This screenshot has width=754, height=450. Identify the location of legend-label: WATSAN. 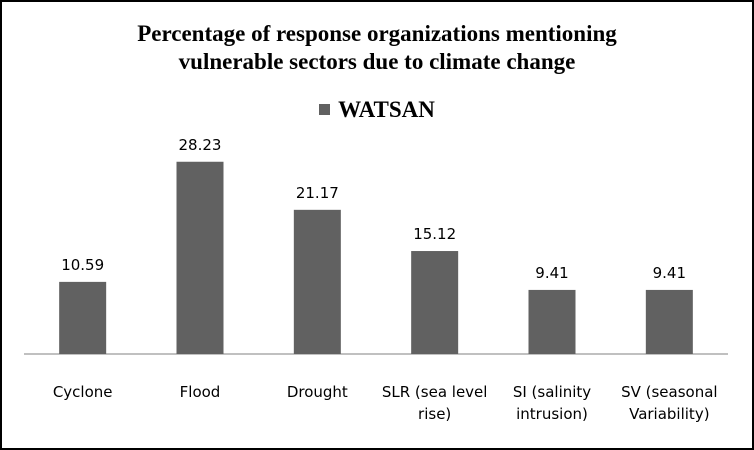
(386, 109).